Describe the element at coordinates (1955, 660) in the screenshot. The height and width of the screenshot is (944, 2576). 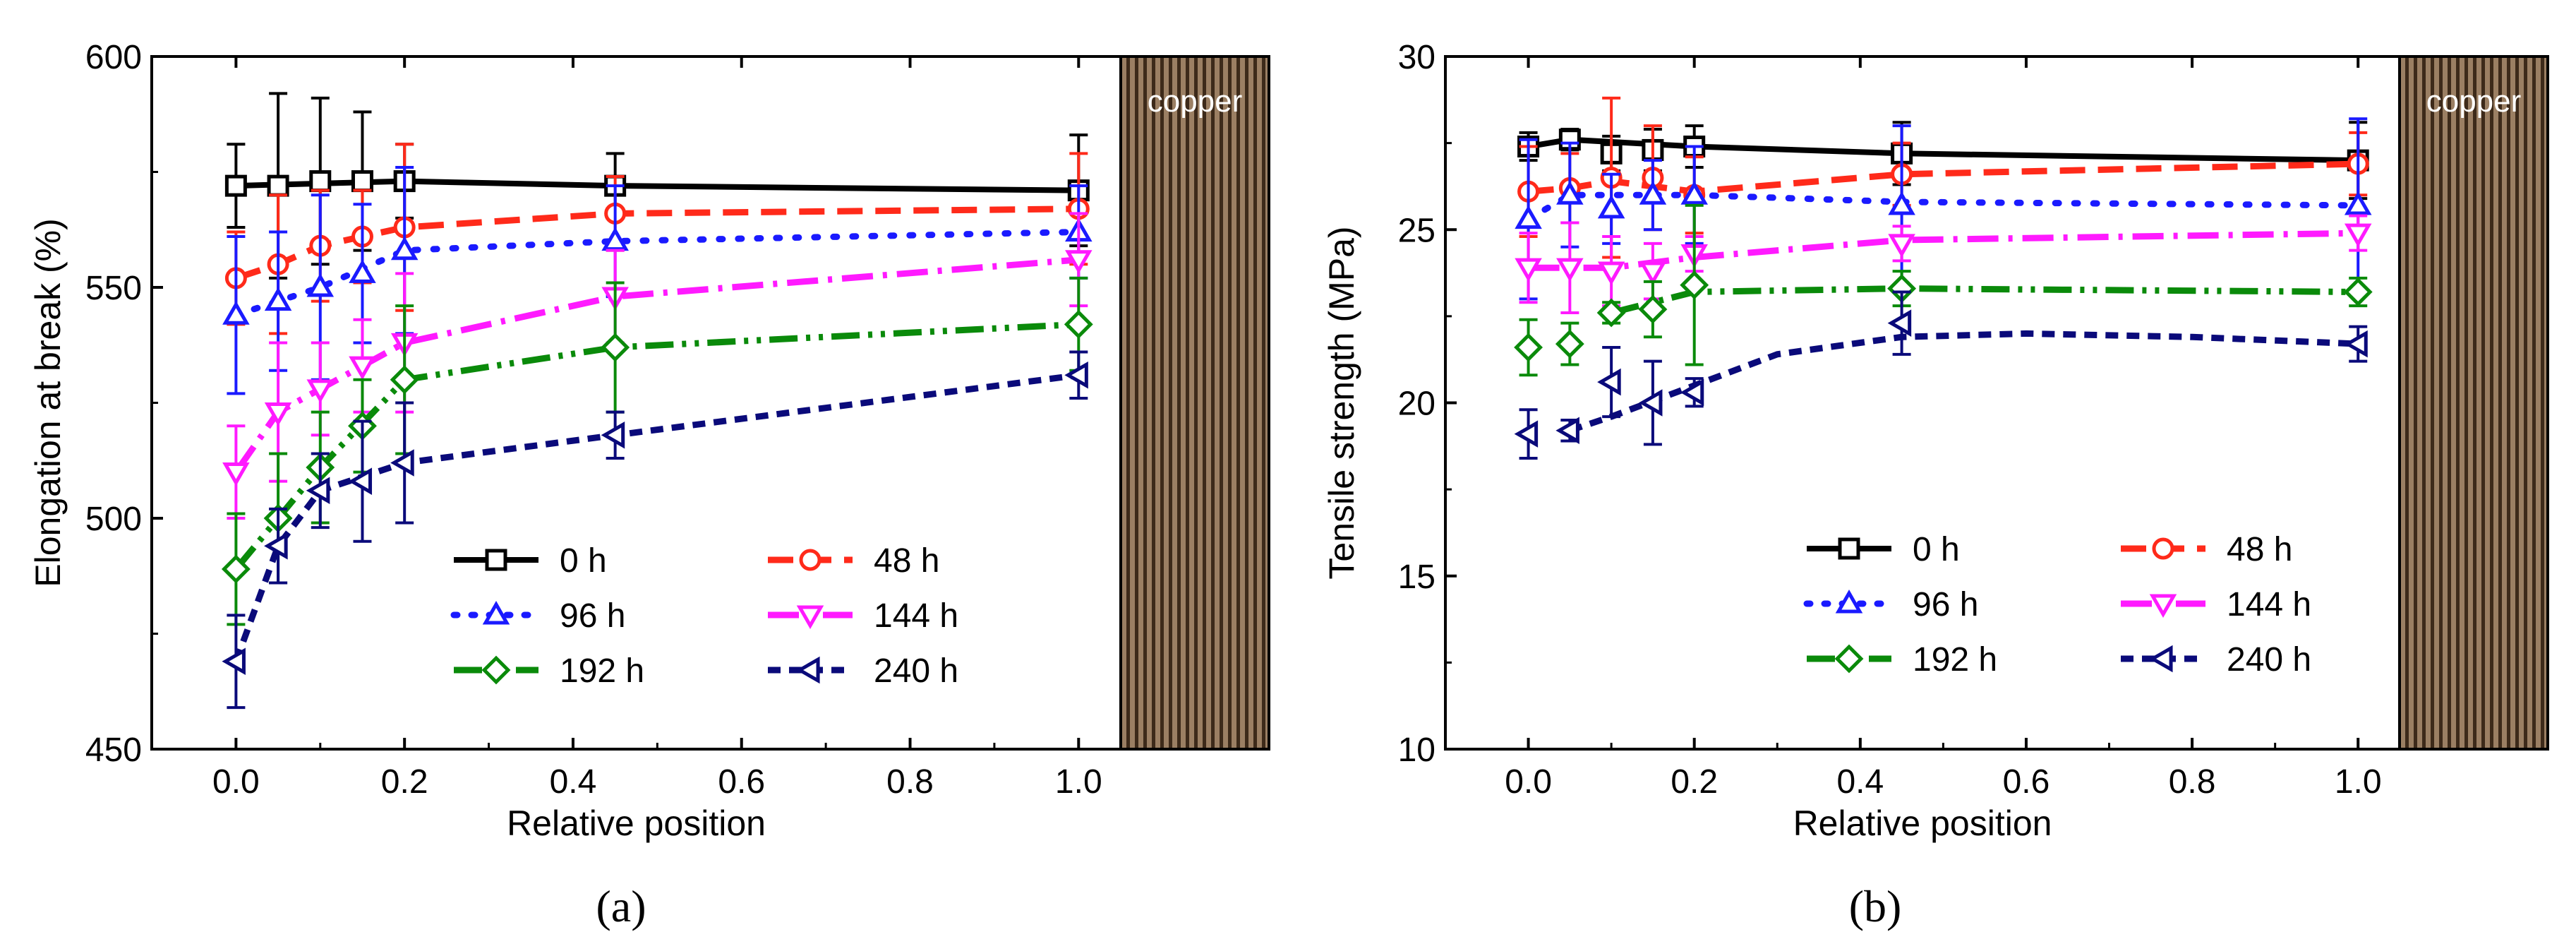
I see `legend-label: 192 h` at that location.